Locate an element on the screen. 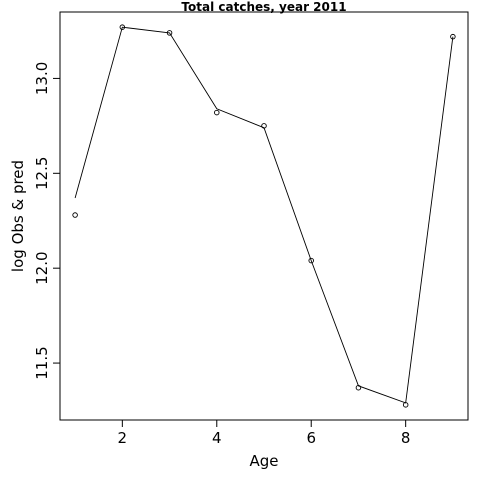  x-axis-label: Age is located at coordinates (263, 461).